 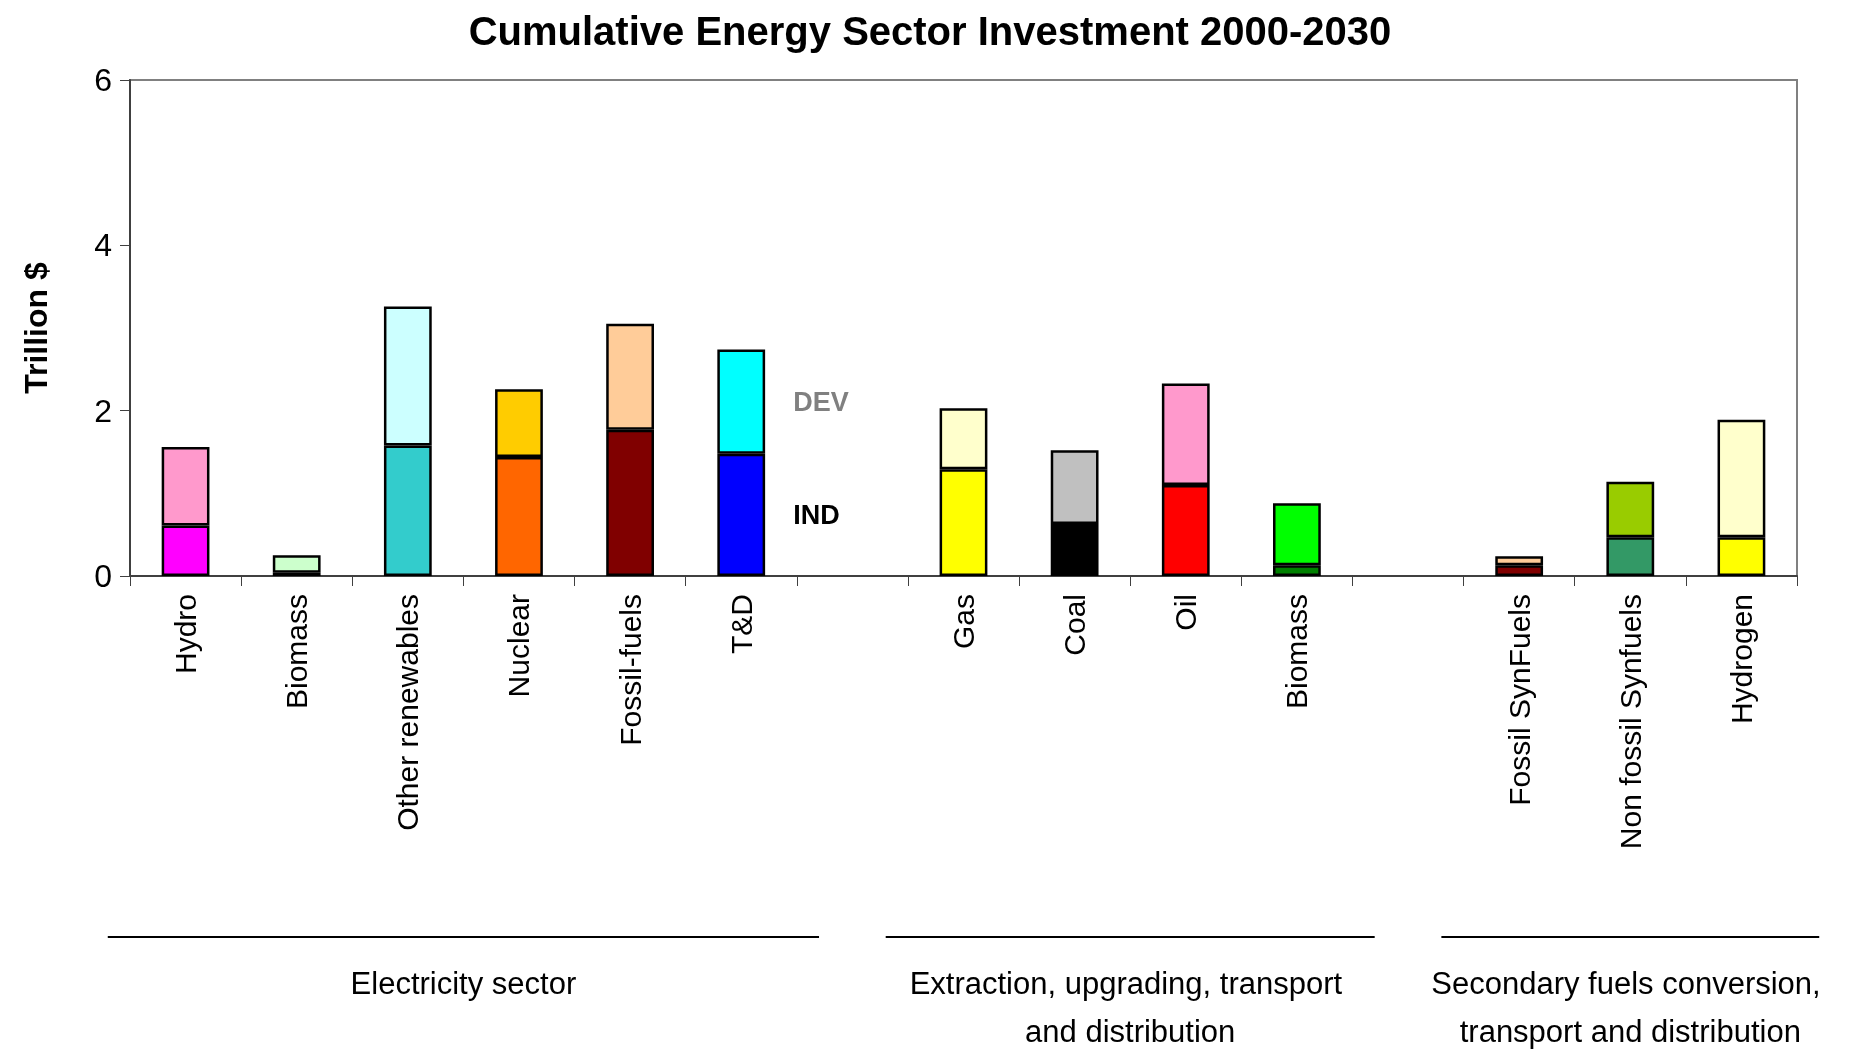 I want to click on y-tick-label: 2, so click(x=103, y=410).